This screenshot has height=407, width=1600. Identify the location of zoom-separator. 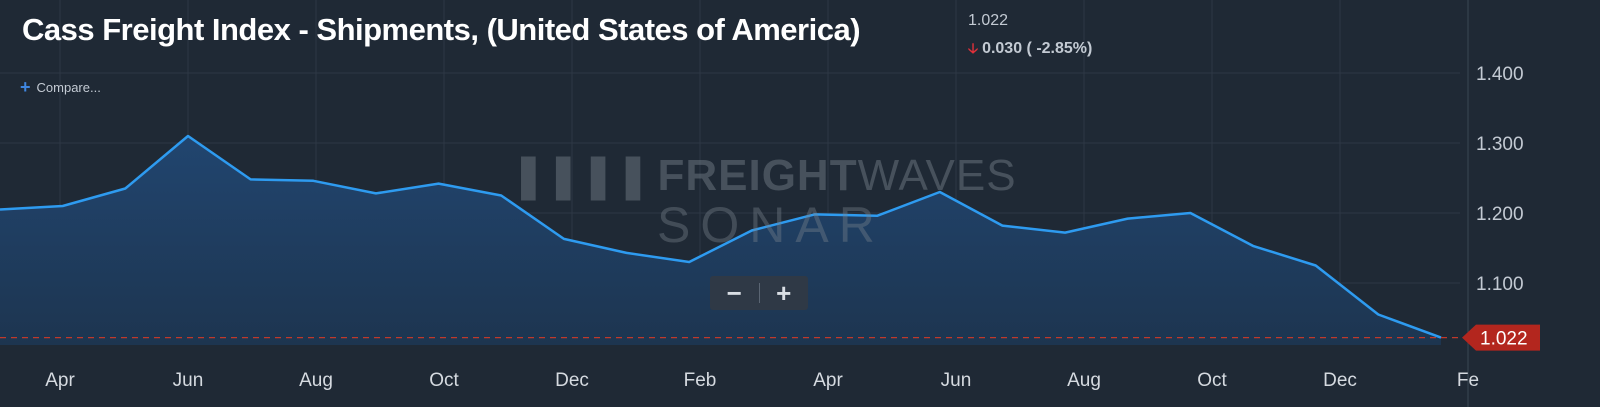
(759, 293).